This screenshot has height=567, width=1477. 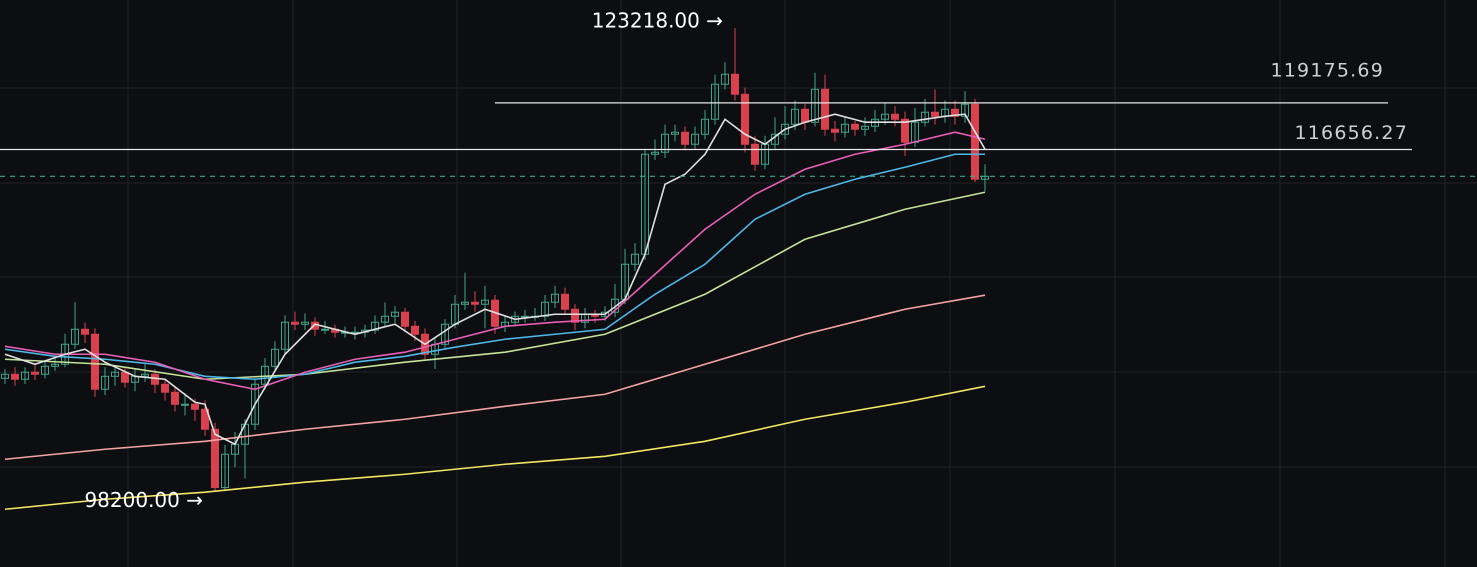 What do you see at coordinates (143, 500) in the screenshot?
I see `extreme-annotation: 98200.00 →` at bounding box center [143, 500].